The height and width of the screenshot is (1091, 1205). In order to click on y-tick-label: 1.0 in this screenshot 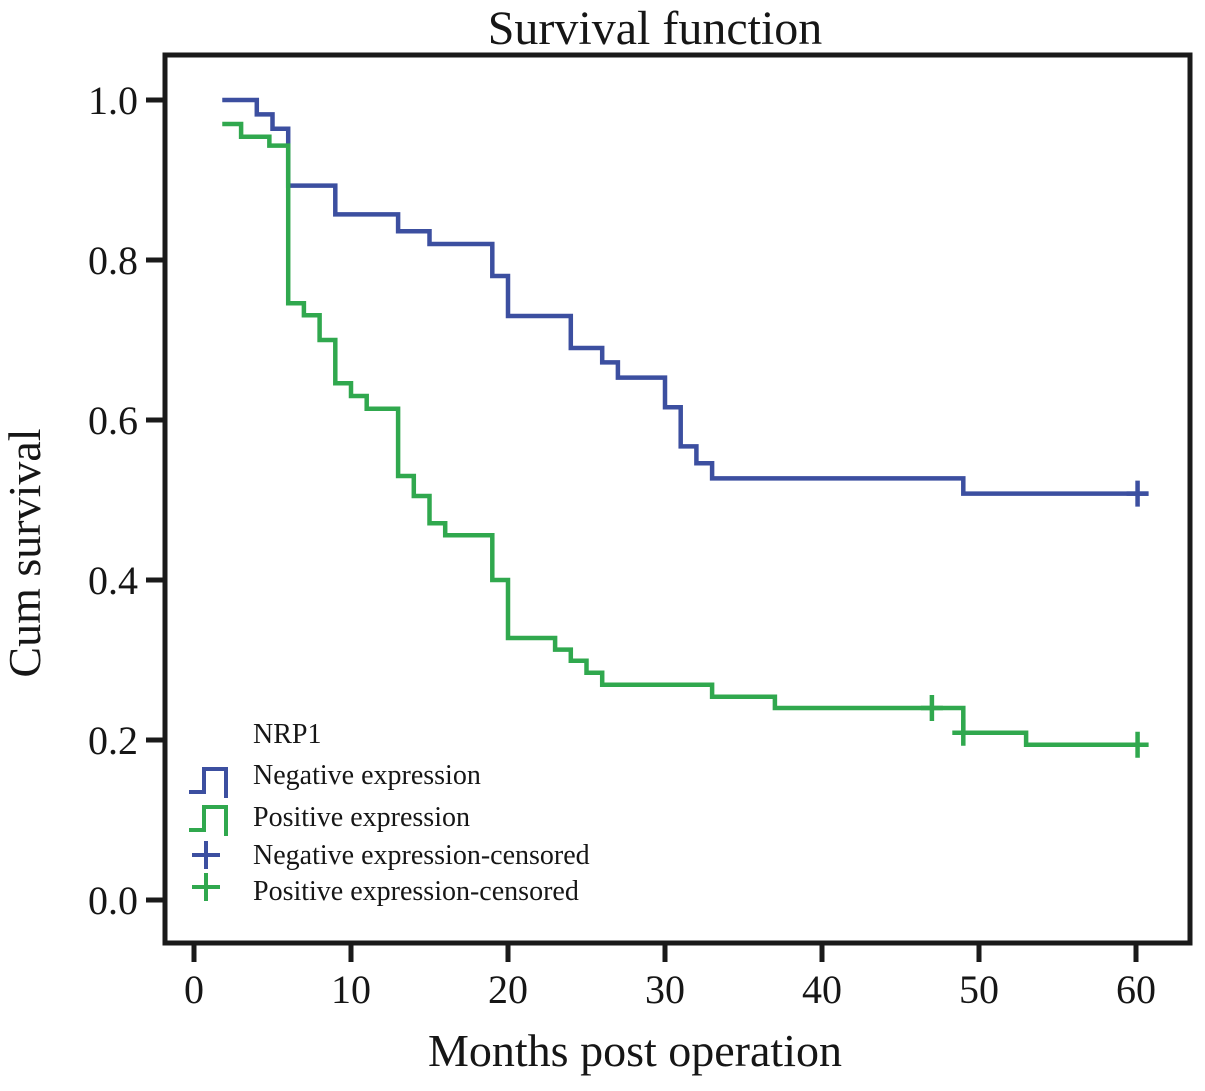, I will do `click(113, 100)`.